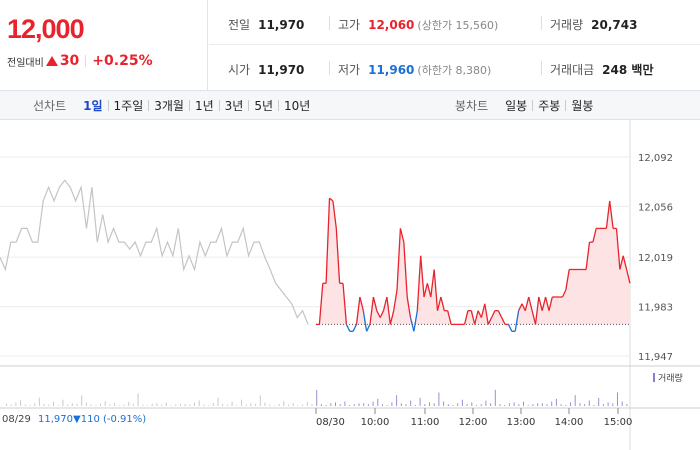  I want to click on x-tick-label: 10:00, so click(375, 422).